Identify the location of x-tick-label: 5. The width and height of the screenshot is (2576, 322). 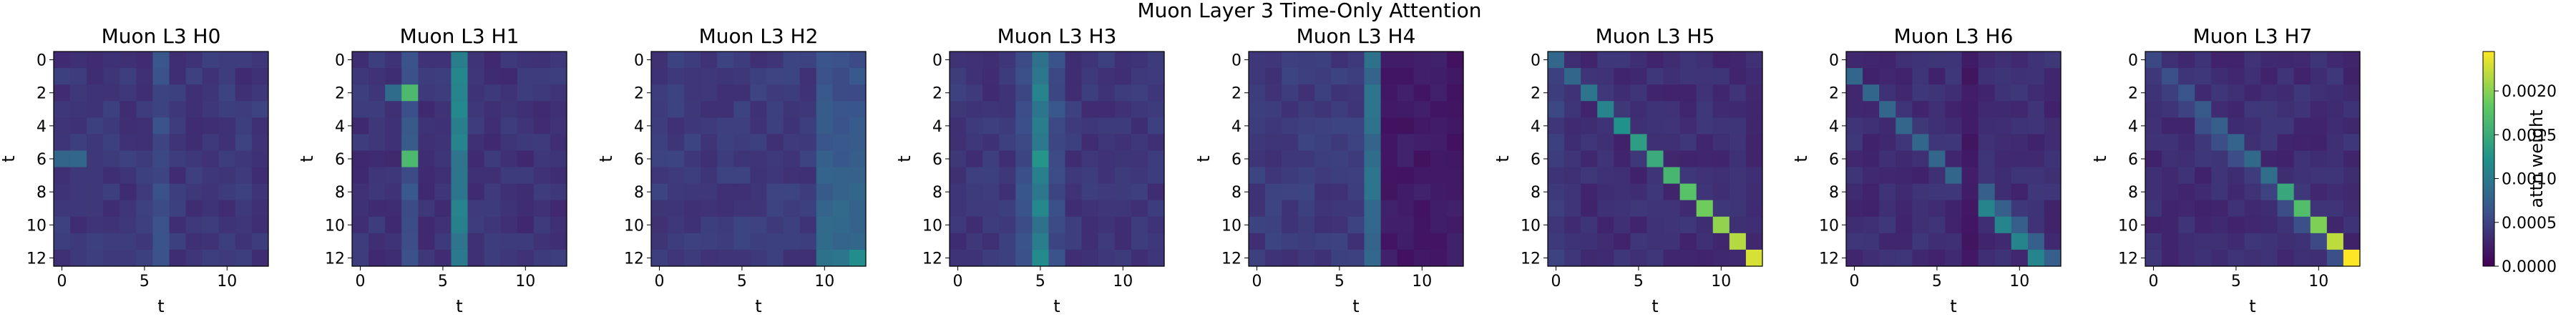
(2236, 282).